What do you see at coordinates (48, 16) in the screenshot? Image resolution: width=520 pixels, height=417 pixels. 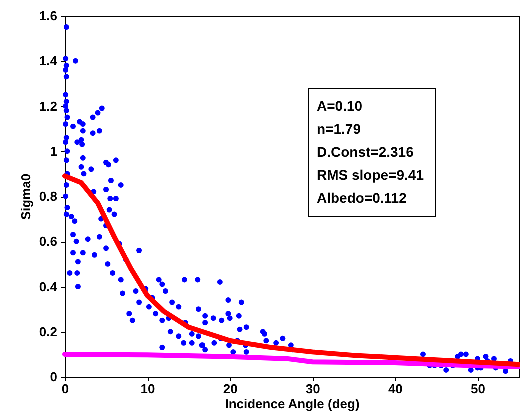 I see `y-tick-label: 1.6` at bounding box center [48, 16].